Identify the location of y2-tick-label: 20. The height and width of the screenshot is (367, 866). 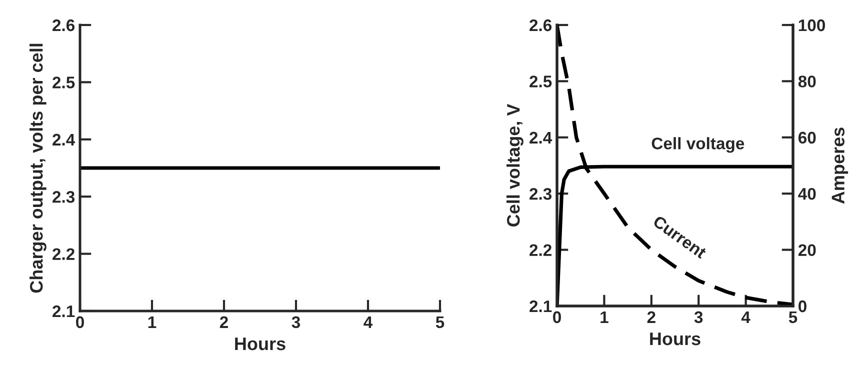
(807, 250).